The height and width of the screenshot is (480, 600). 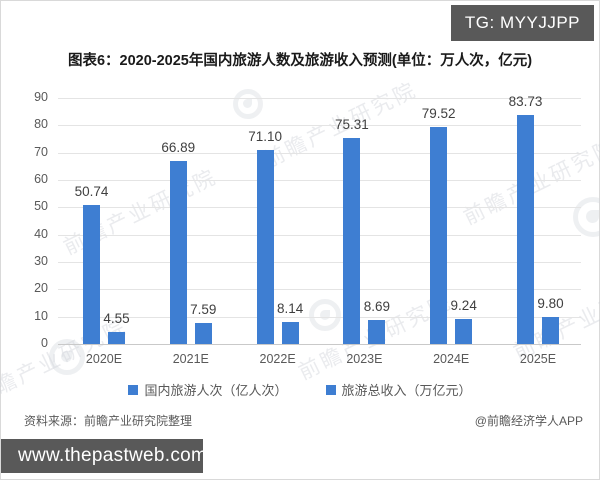 I want to click on bar-value-trips: 66.89, so click(x=178, y=148).